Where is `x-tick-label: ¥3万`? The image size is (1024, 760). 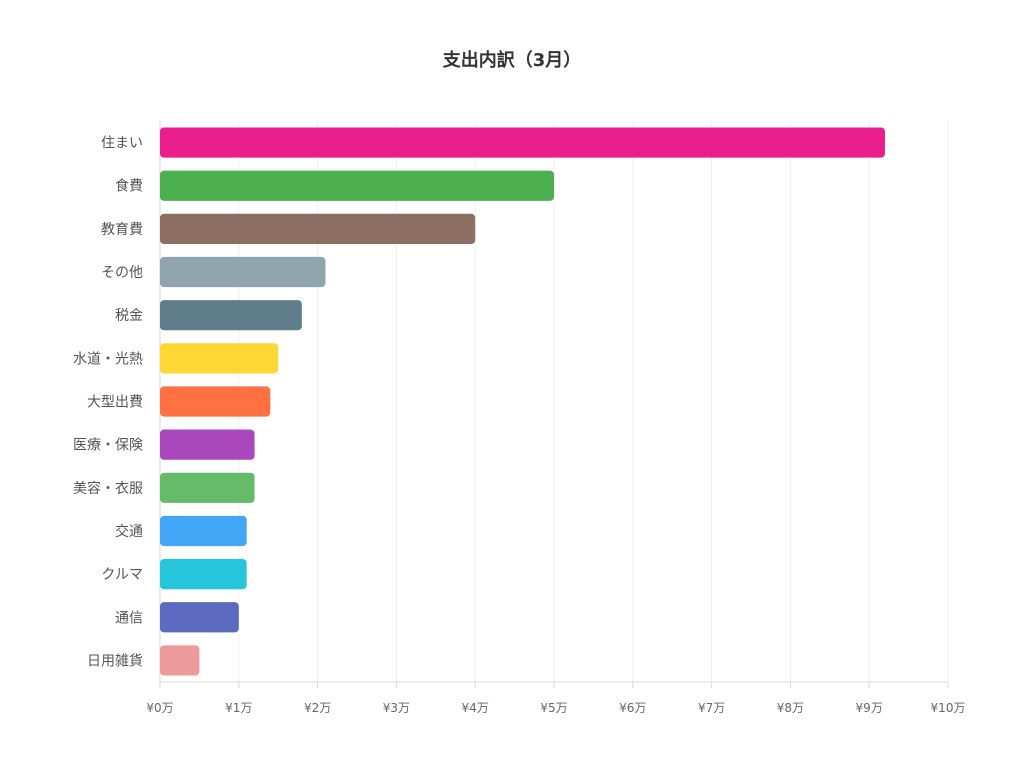 x-tick-label: ¥3万 is located at coordinates (396, 708).